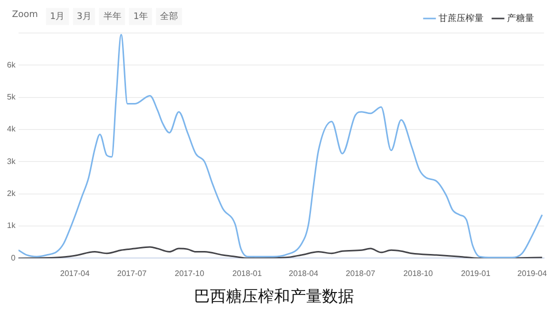  Describe the element at coordinates (280, 252) in the screenshot. I see `line-series` at that location.